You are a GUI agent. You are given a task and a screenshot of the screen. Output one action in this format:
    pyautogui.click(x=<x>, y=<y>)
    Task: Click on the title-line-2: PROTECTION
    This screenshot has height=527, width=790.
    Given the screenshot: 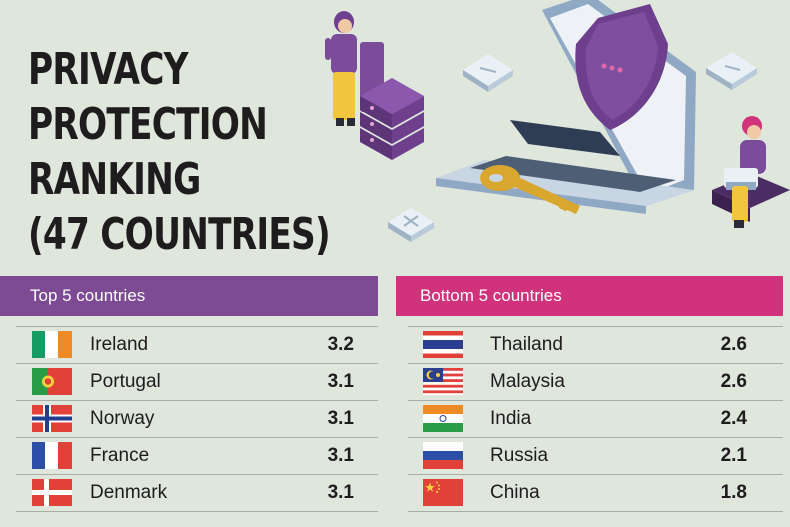 What is the action you would take?
    pyautogui.click(x=148, y=124)
    